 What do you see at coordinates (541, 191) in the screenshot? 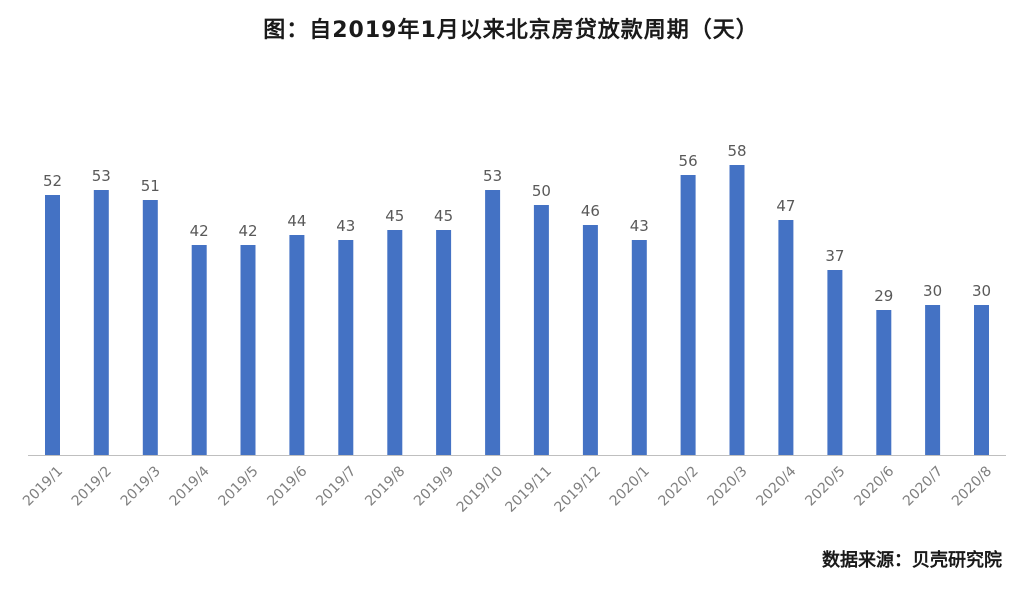
I see `data-label-2019/11: 50` at bounding box center [541, 191].